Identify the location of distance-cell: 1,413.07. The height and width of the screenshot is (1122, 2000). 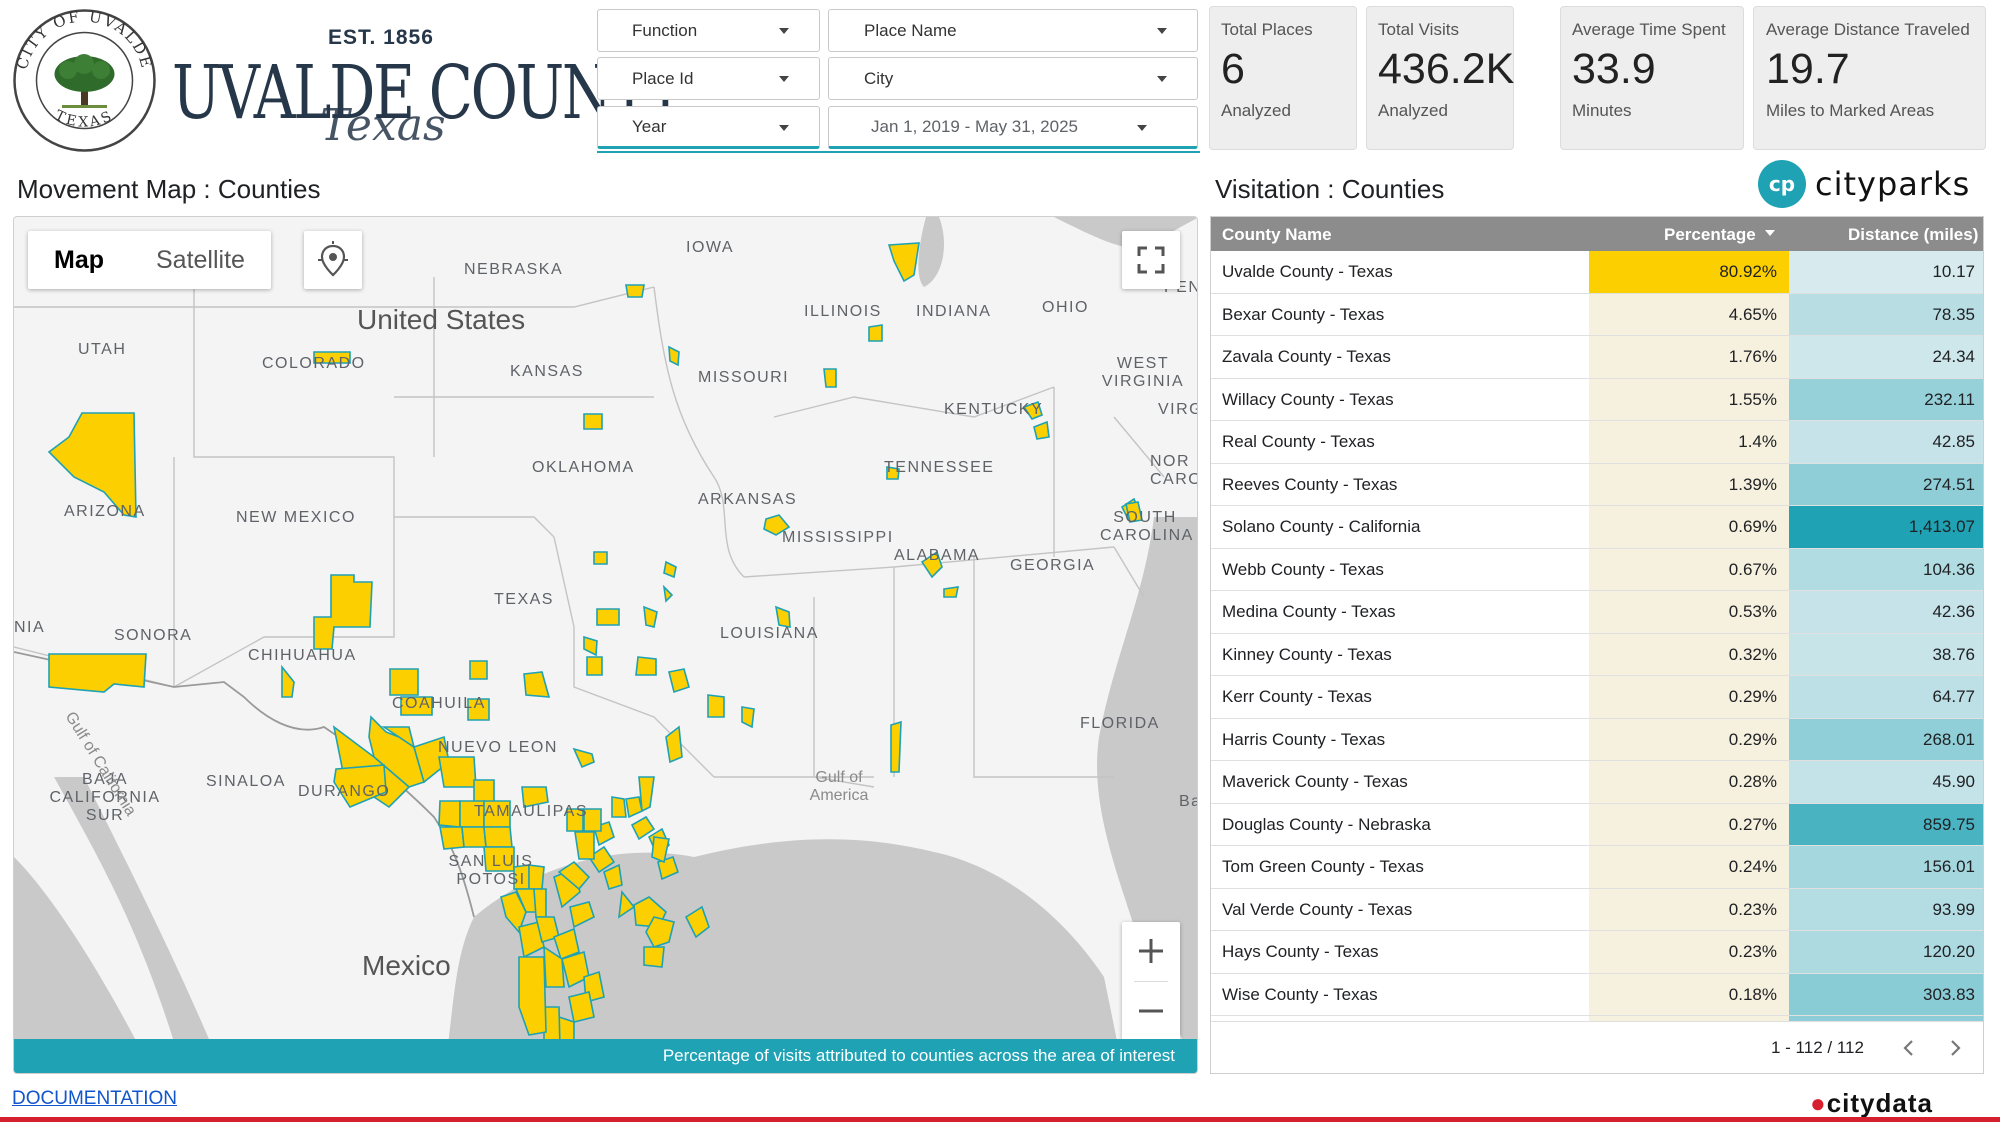
(1886, 527).